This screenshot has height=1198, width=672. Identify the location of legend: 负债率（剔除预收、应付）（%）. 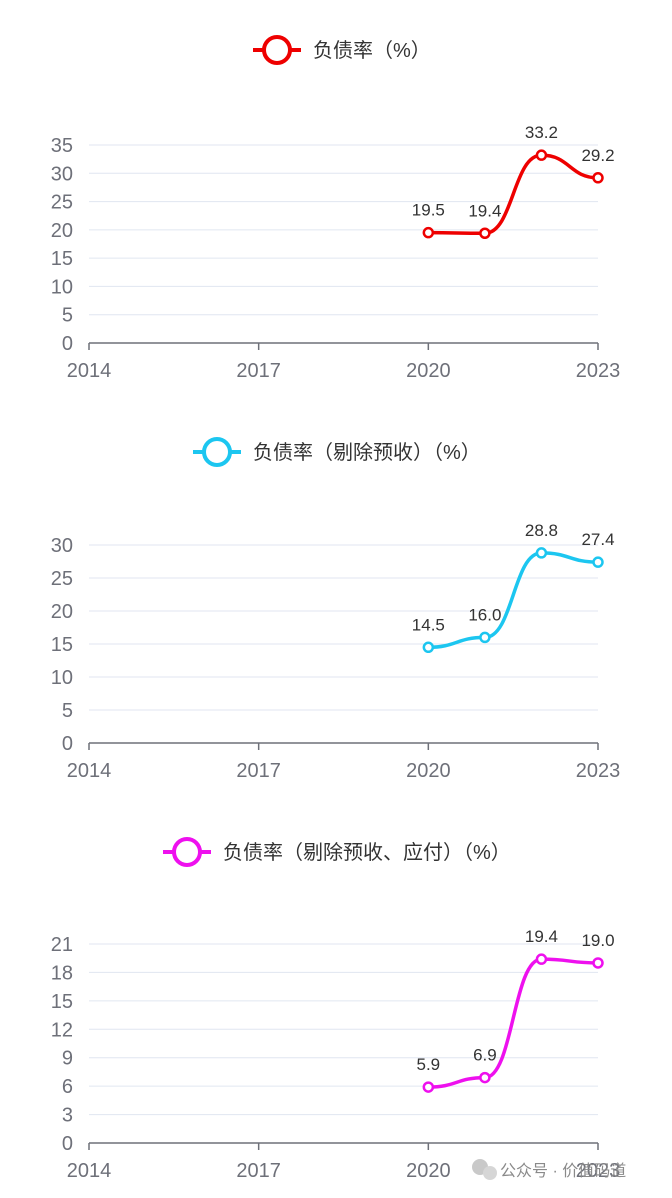
(337, 852).